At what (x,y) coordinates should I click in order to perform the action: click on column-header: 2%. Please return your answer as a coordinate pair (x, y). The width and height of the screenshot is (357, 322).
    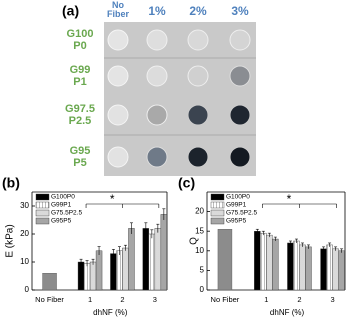
    Looking at the image, I should click on (198, 11).